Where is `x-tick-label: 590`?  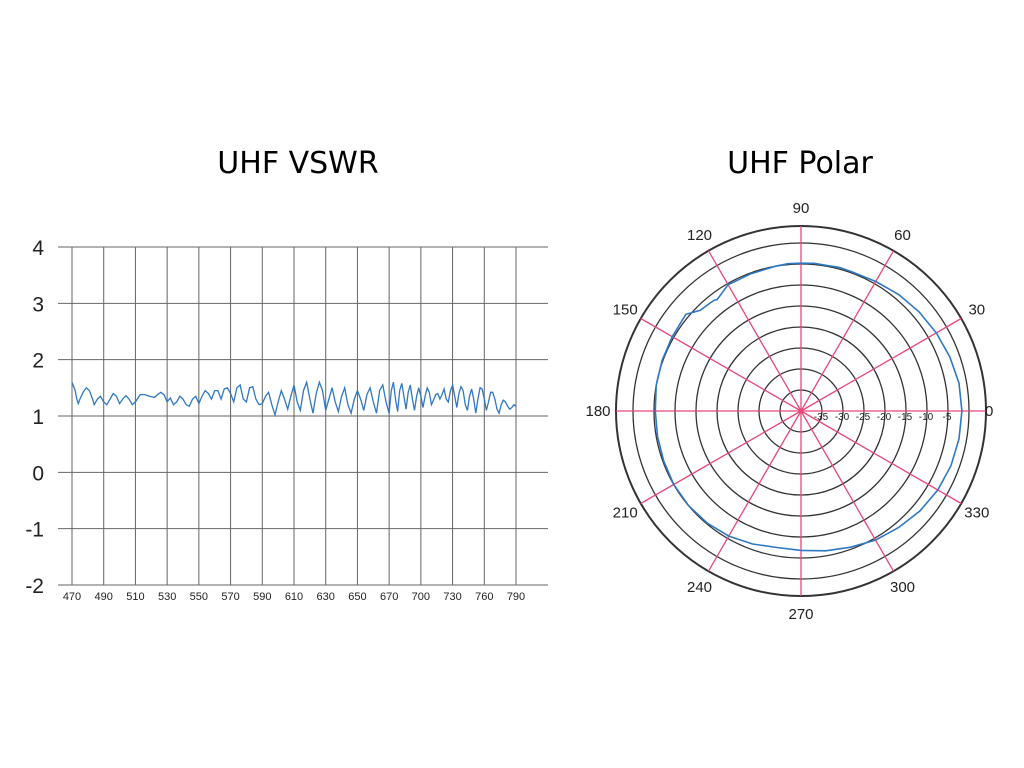 x-tick-label: 590 is located at coordinates (262, 597).